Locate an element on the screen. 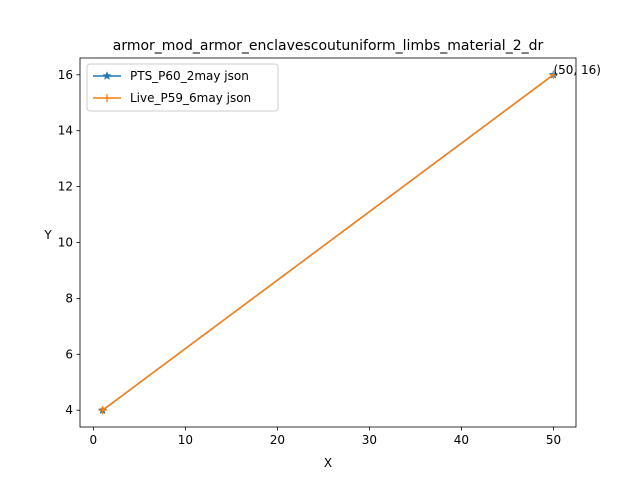 Image resolution: width=640 pixels, height=480 pixels. x-tick-label: 30 is located at coordinates (369, 440).